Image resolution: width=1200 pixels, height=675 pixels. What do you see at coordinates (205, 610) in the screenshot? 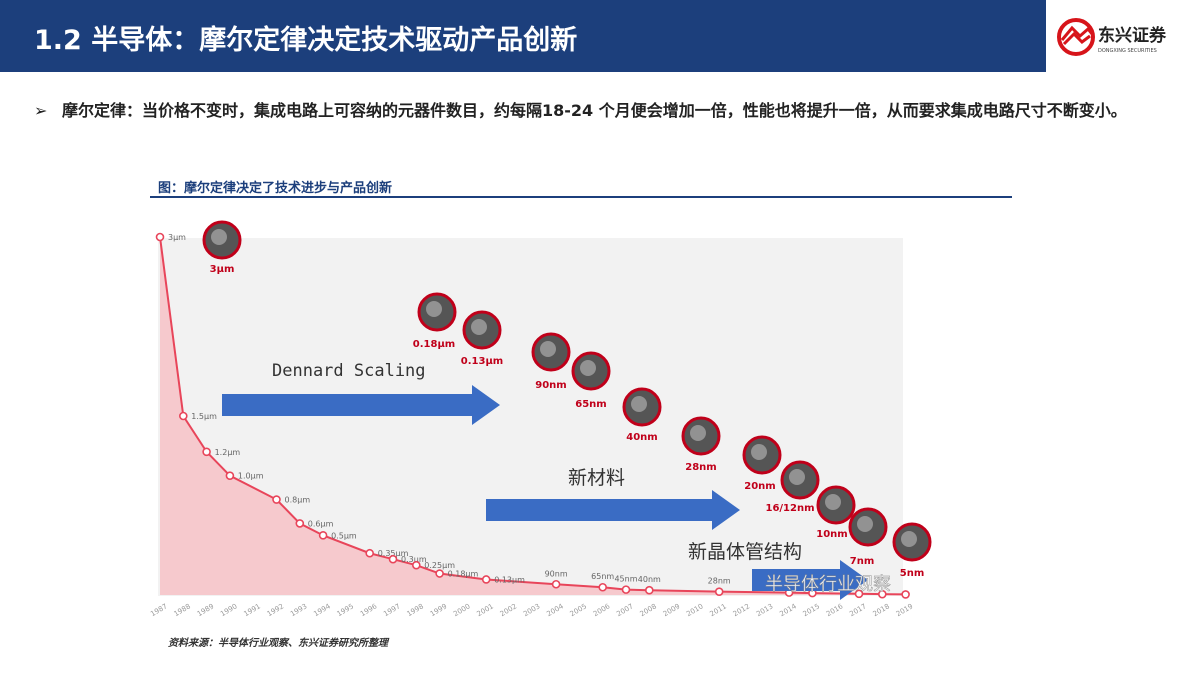
I see `x-tick-label: 1989` at bounding box center [205, 610].